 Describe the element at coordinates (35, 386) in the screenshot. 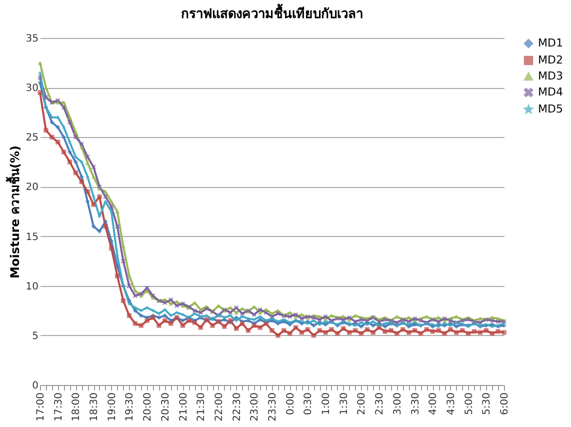

I see `y-tick-label: 0` at that location.